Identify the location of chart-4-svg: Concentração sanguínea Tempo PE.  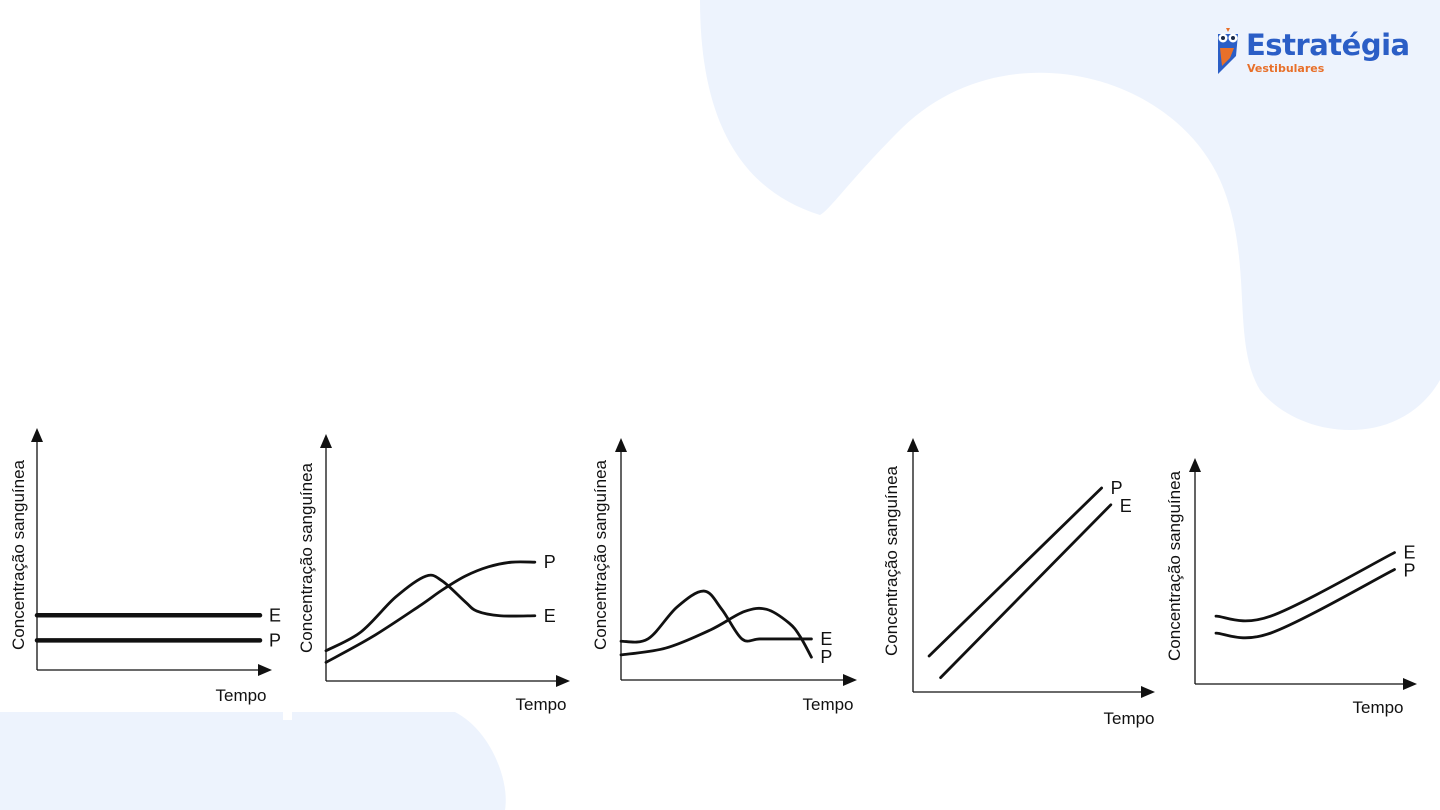
(1018, 583).